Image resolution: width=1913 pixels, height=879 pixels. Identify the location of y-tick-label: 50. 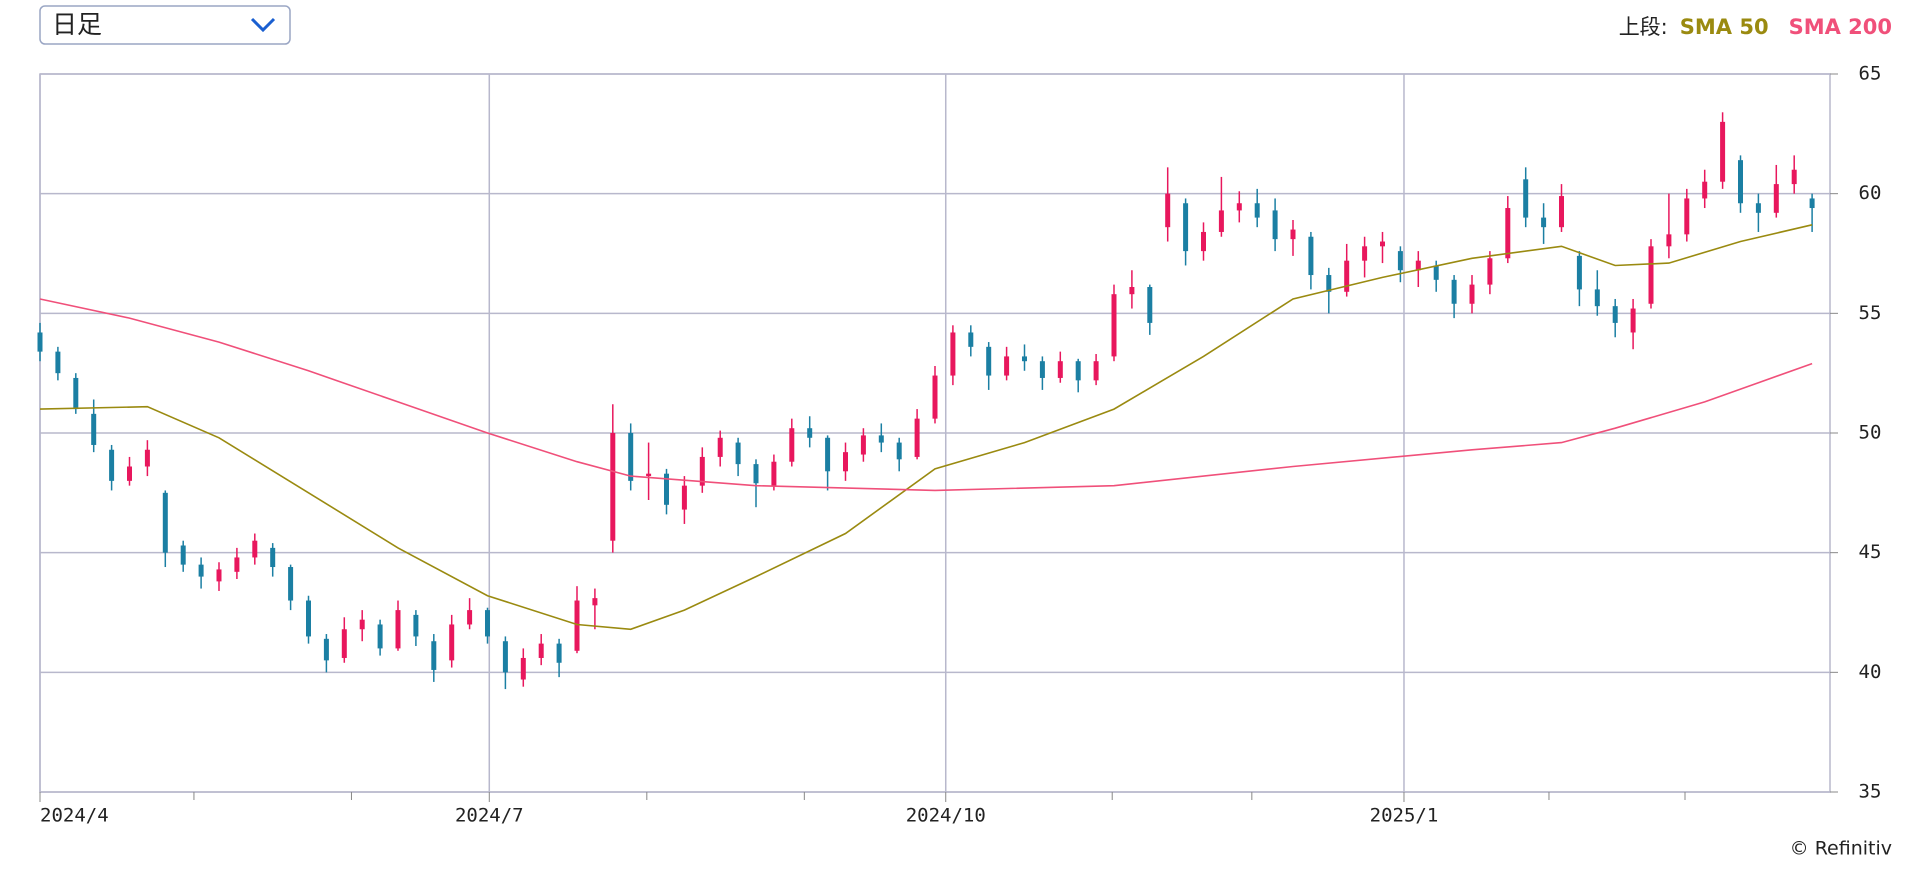
(1870, 433).